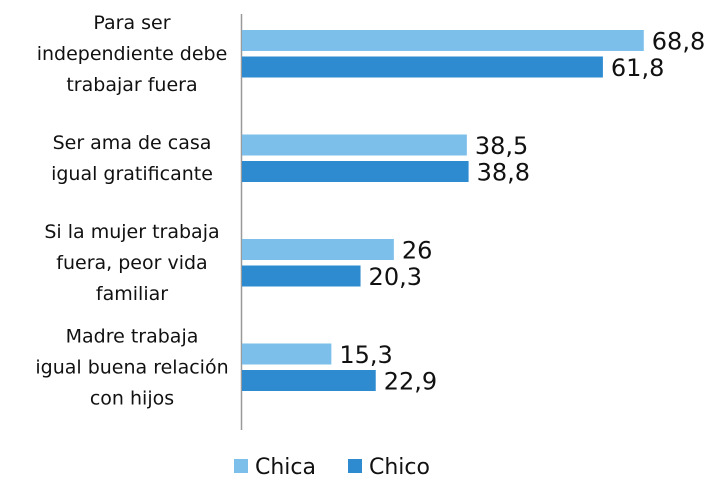  What do you see at coordinates (365, 355) in the screenshot?
I see `value-label: 15,3` at bounding box center [365, 355].